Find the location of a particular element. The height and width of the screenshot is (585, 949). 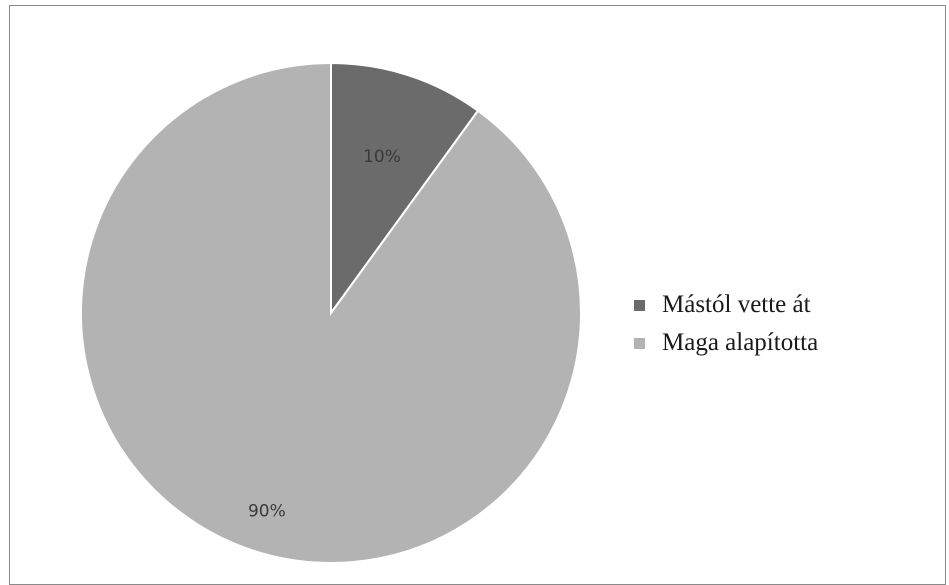

legend-item-mastol-vette-at: Mástól vette át is located at coordinates (726, 305).